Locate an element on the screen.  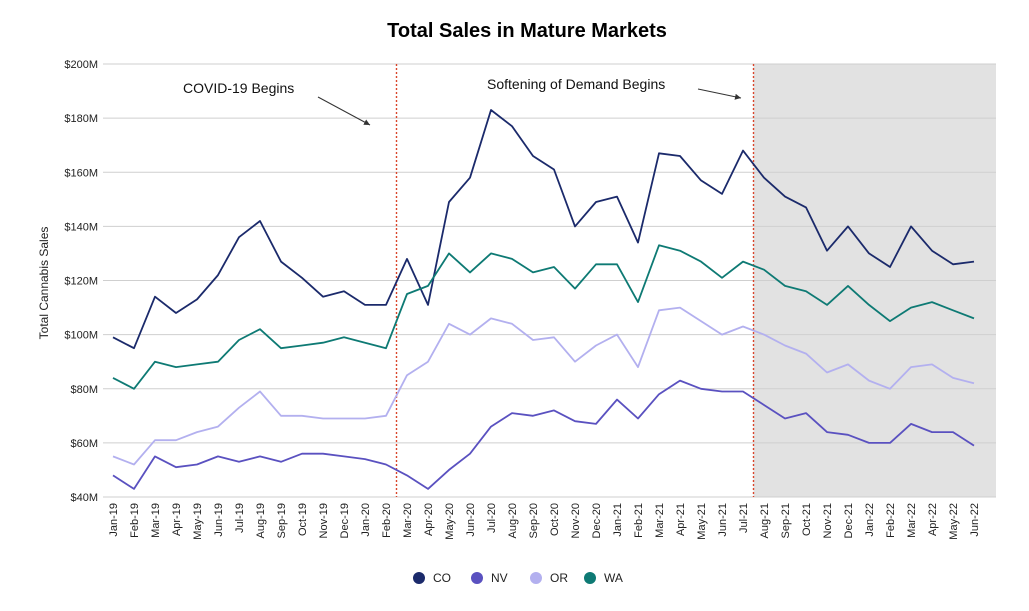
x-tick-label: Jun-21 is located at coordinates (723, 520).